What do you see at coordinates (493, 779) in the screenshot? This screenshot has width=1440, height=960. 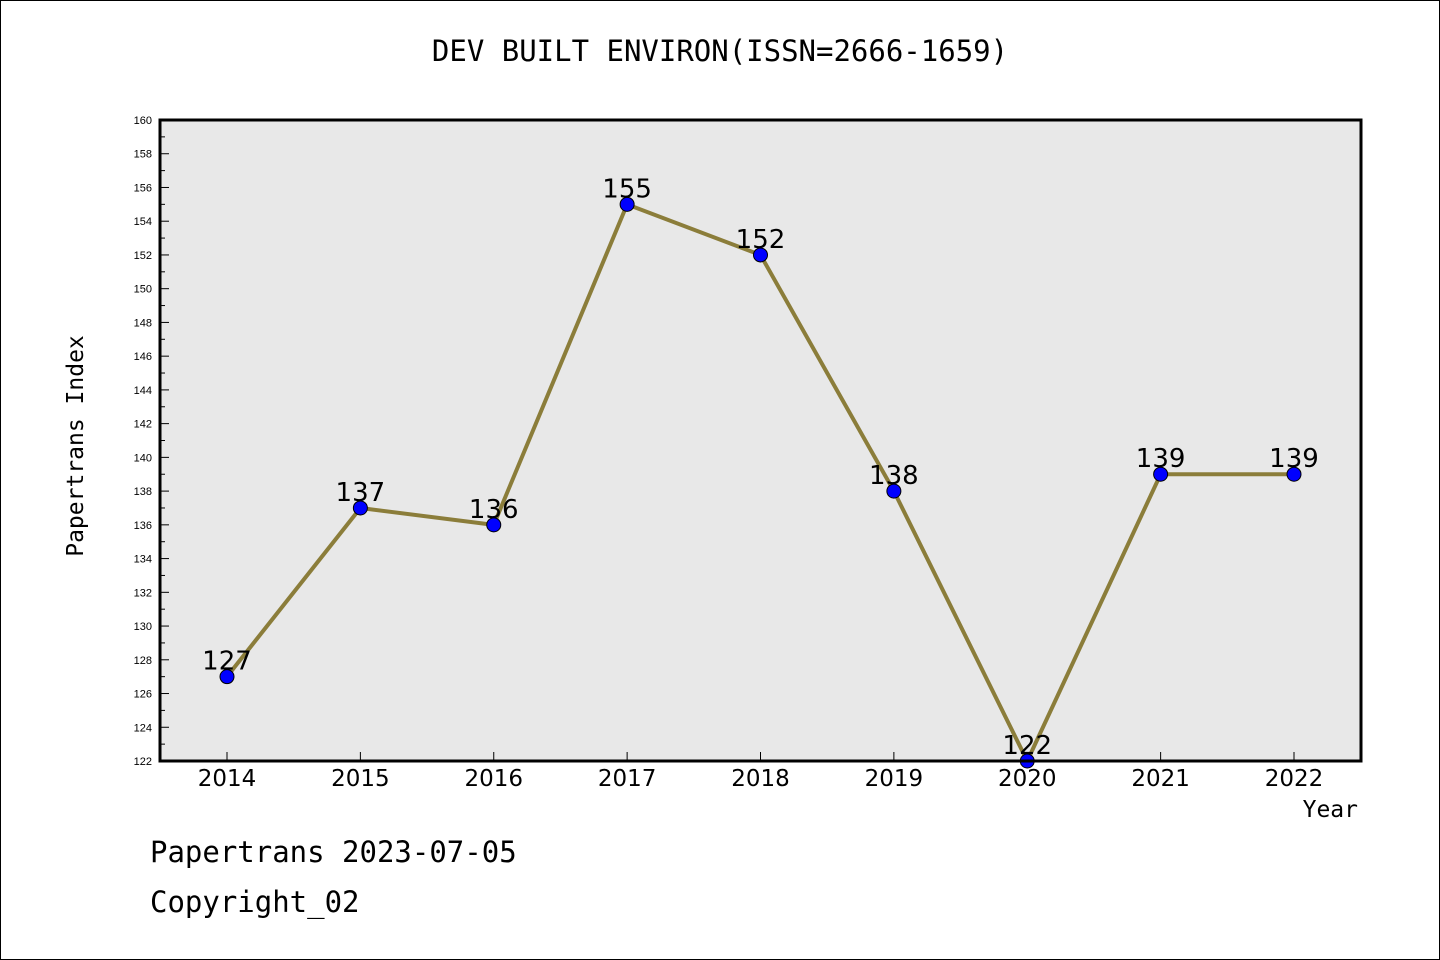 I see `x-tick-label: 2016` at bounding box center [493, 779].